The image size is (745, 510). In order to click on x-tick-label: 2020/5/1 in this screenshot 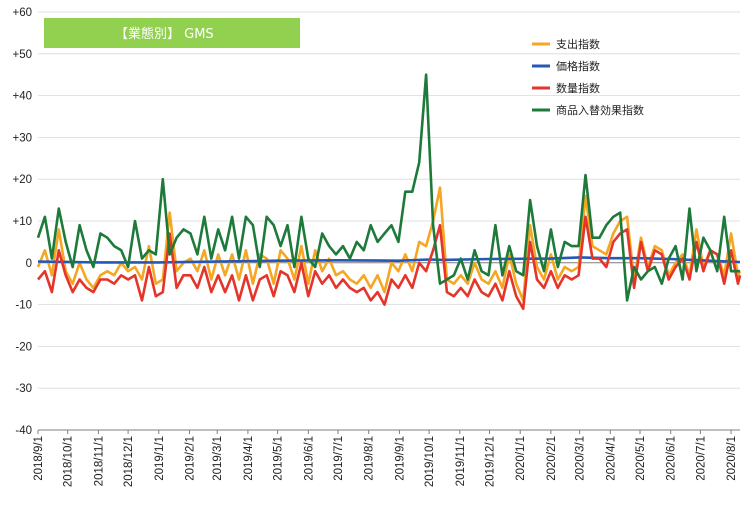, I will do `click(641, 458)`.